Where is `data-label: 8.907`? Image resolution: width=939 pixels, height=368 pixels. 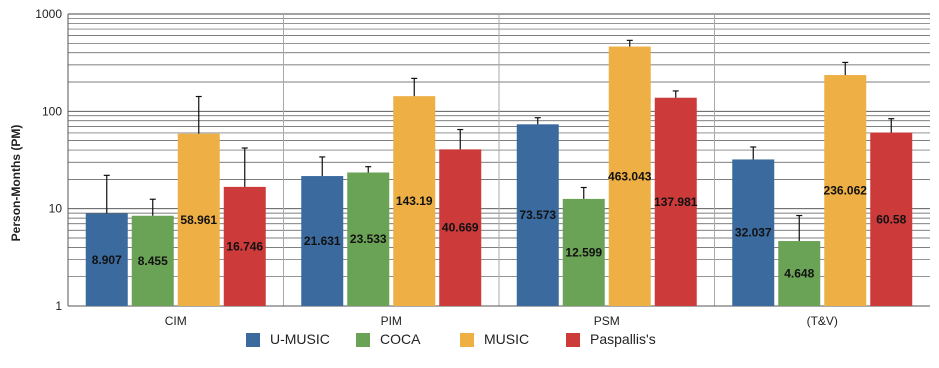
data-label: 8.907 is located at coordinates (107, 260).